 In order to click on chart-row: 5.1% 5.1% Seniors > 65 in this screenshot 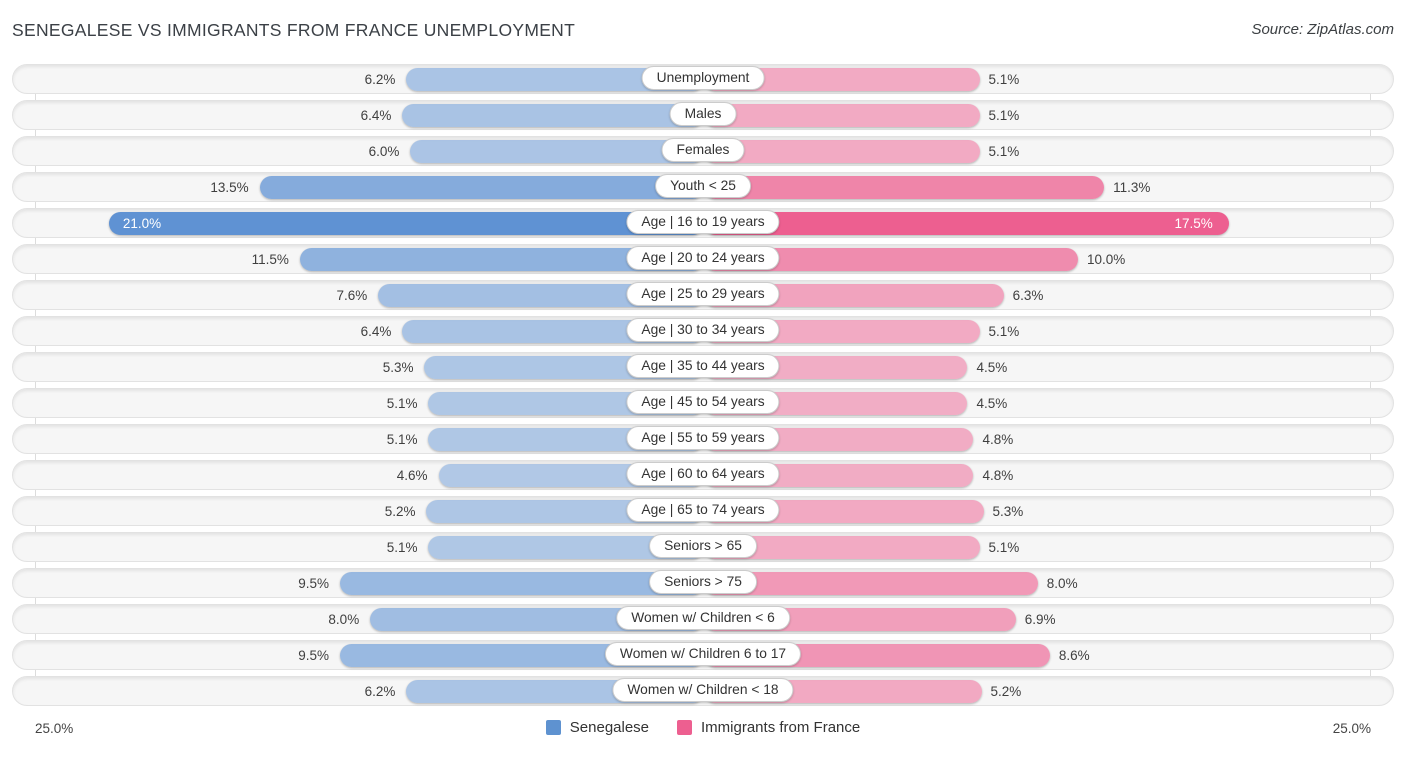, I will do `click(703, 547)`.